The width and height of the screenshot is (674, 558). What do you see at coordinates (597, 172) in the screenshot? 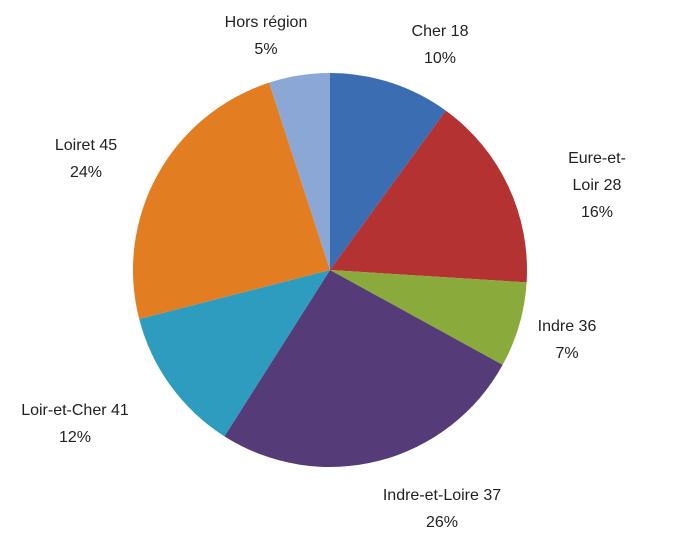
I see `category-label: Eure-et-Loir 28` at bounding box center [597, 172].